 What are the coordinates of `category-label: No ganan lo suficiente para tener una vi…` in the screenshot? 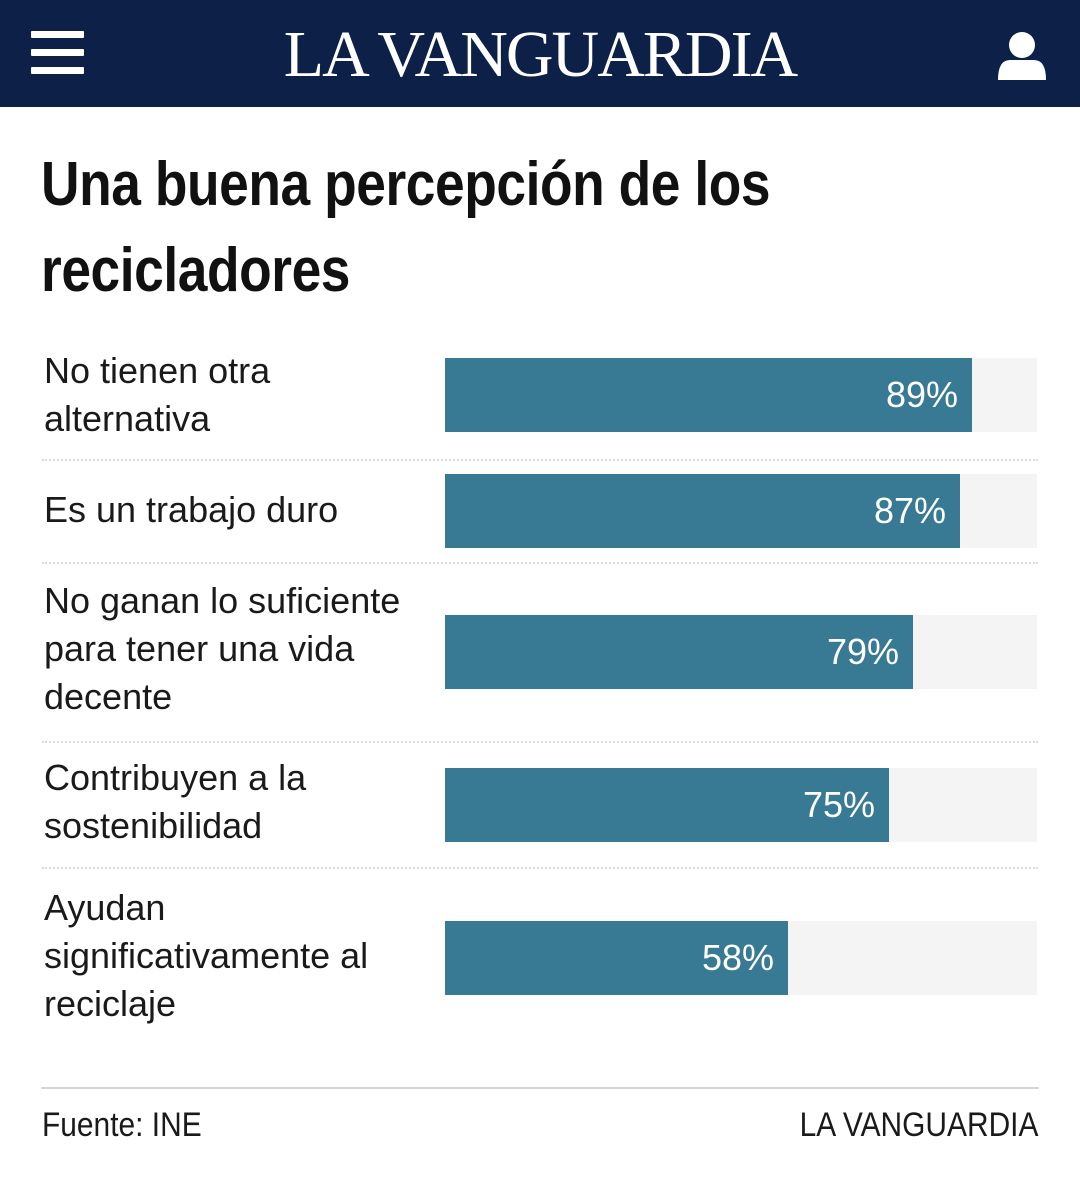 It's located at (222, 648).